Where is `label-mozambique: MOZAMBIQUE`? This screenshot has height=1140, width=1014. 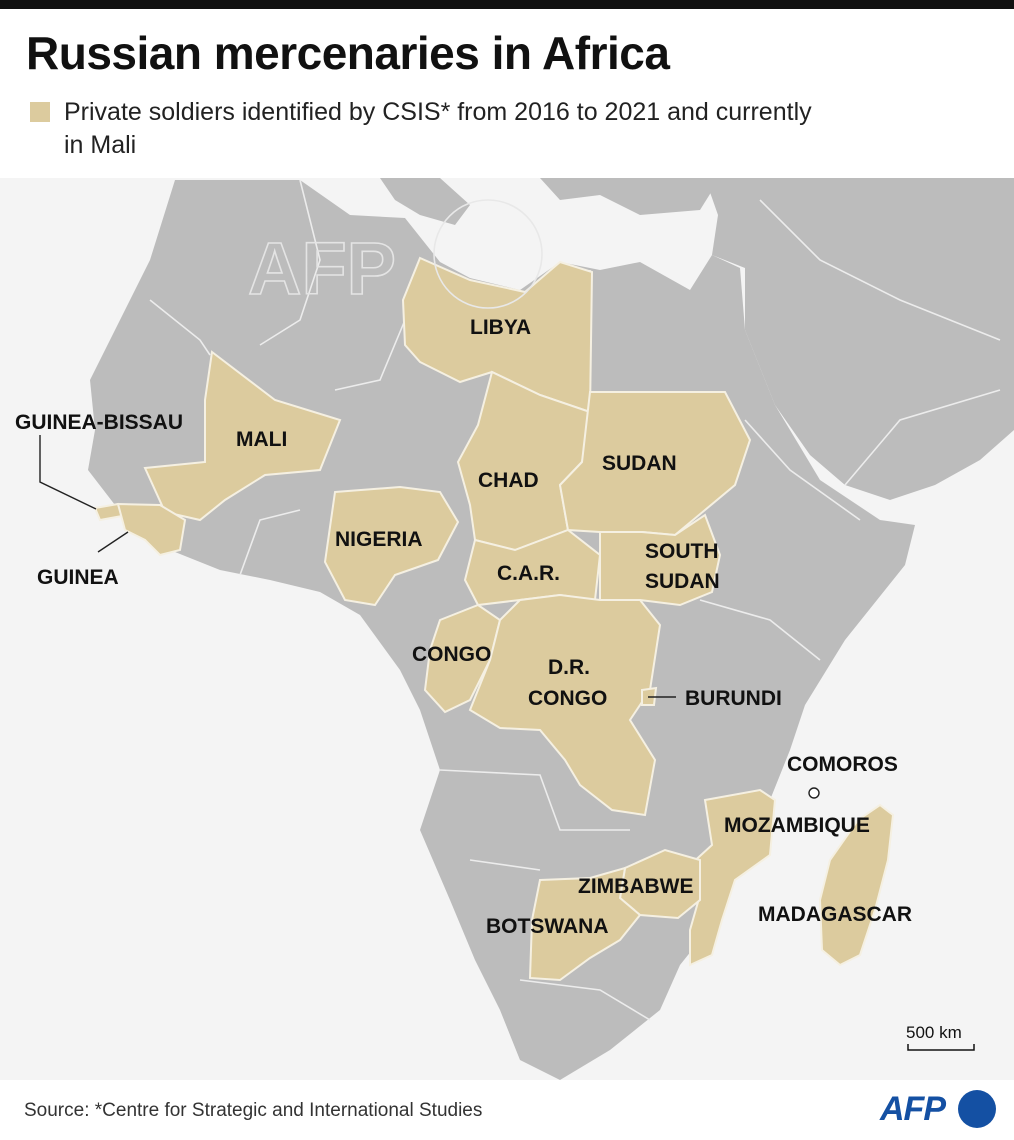
label-mozambique: MOZAMBIQUE is located at coordinates (797, 825).